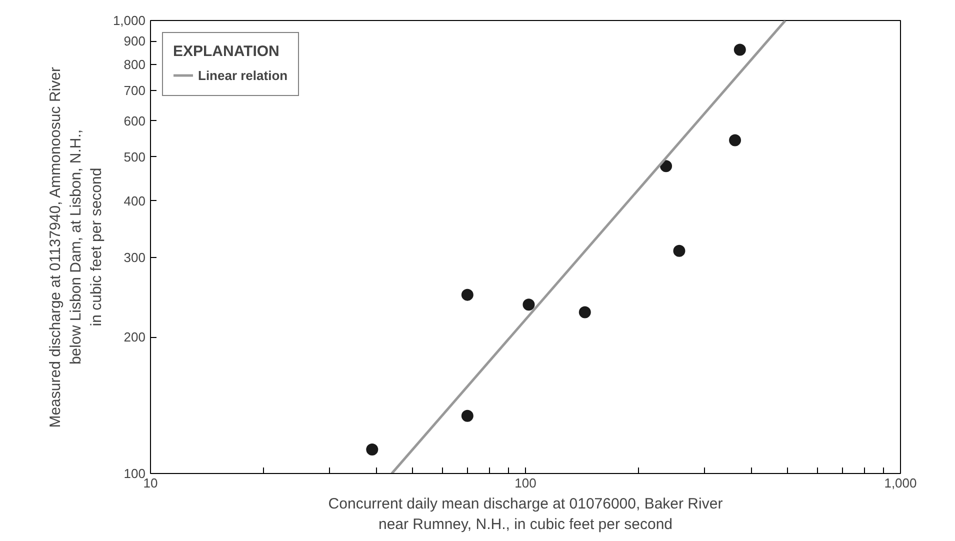  I want to click on legend-title: EXPLANATION, so click(226, 51).